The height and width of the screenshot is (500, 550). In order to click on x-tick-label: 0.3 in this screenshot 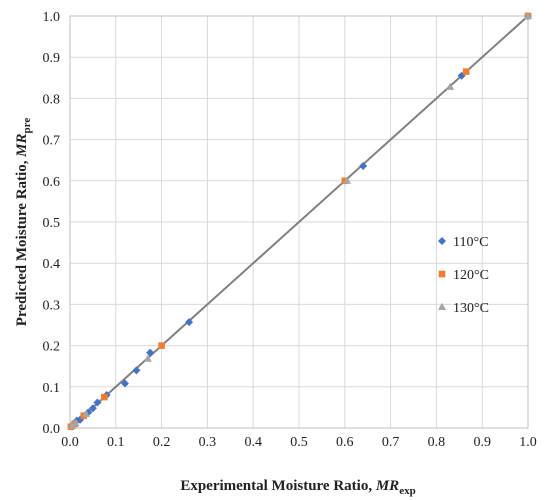, I will do `click(208, 442)`.